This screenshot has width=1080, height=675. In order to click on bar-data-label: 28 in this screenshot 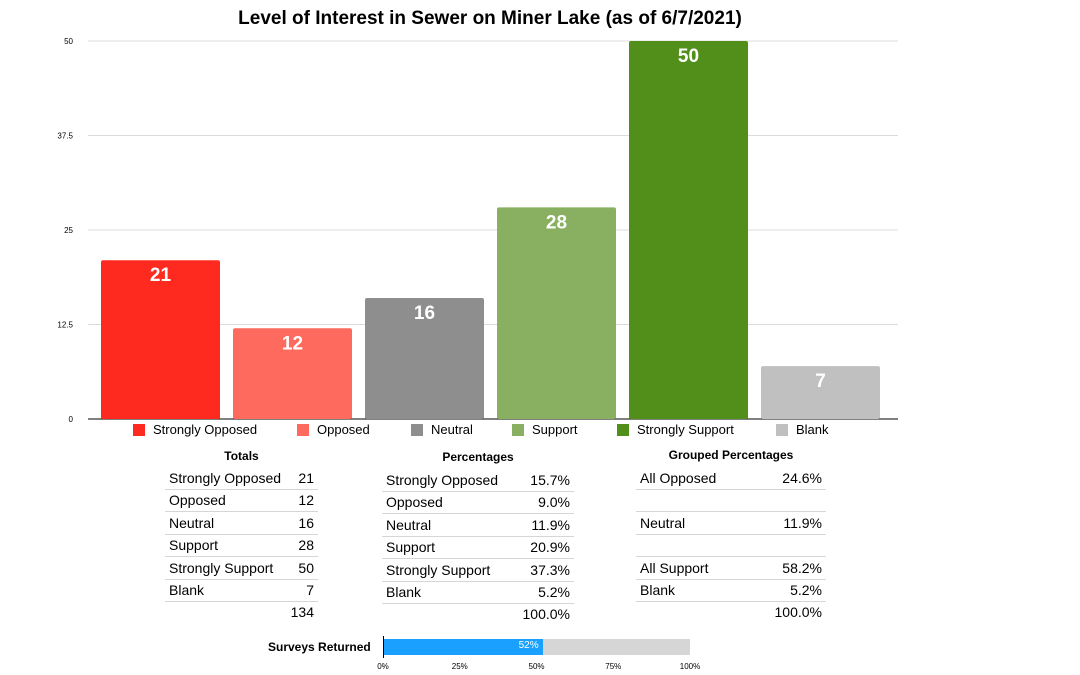, I will do `click(556, 222)`.